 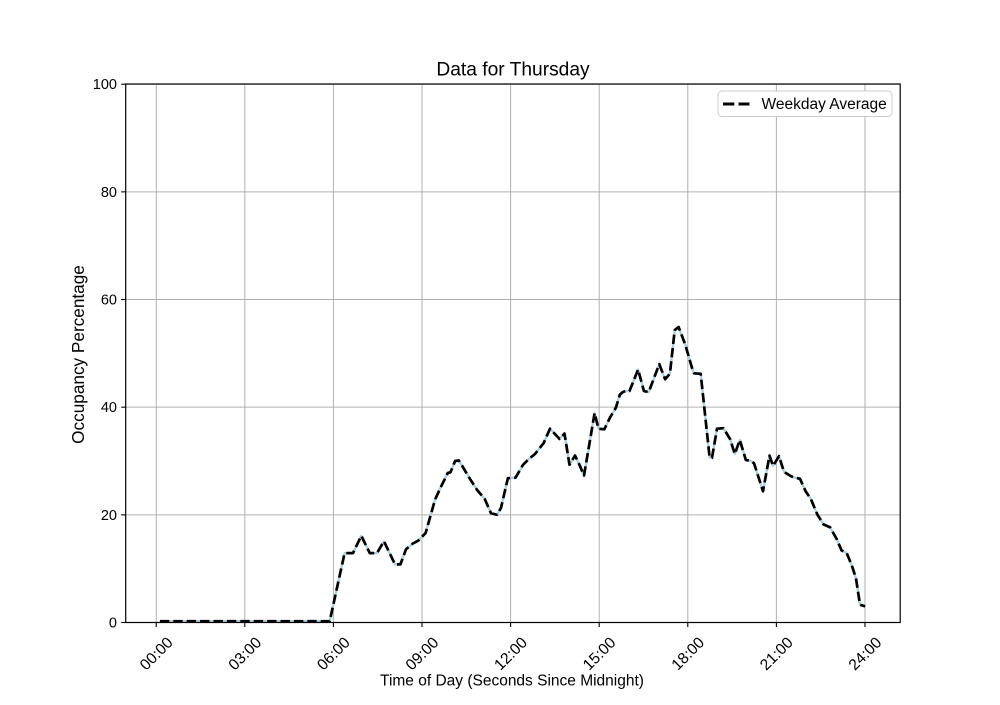 I want to click on svg-text: Weekday Average, so click(x=824, y=104).